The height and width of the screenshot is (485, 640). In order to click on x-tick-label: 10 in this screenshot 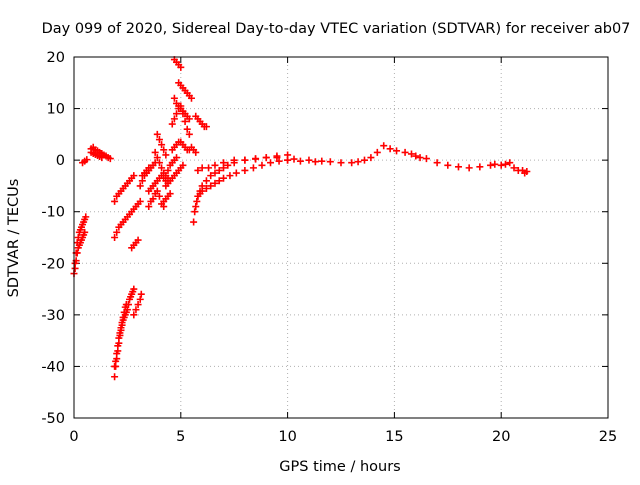, I will do `click(287, 437)`.